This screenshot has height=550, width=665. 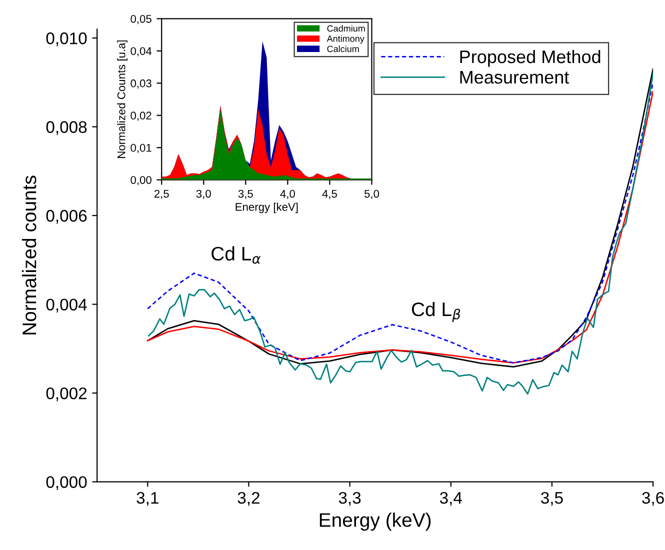 I want to click on y-tick-label: 0,010, so click(x=66, y=39).